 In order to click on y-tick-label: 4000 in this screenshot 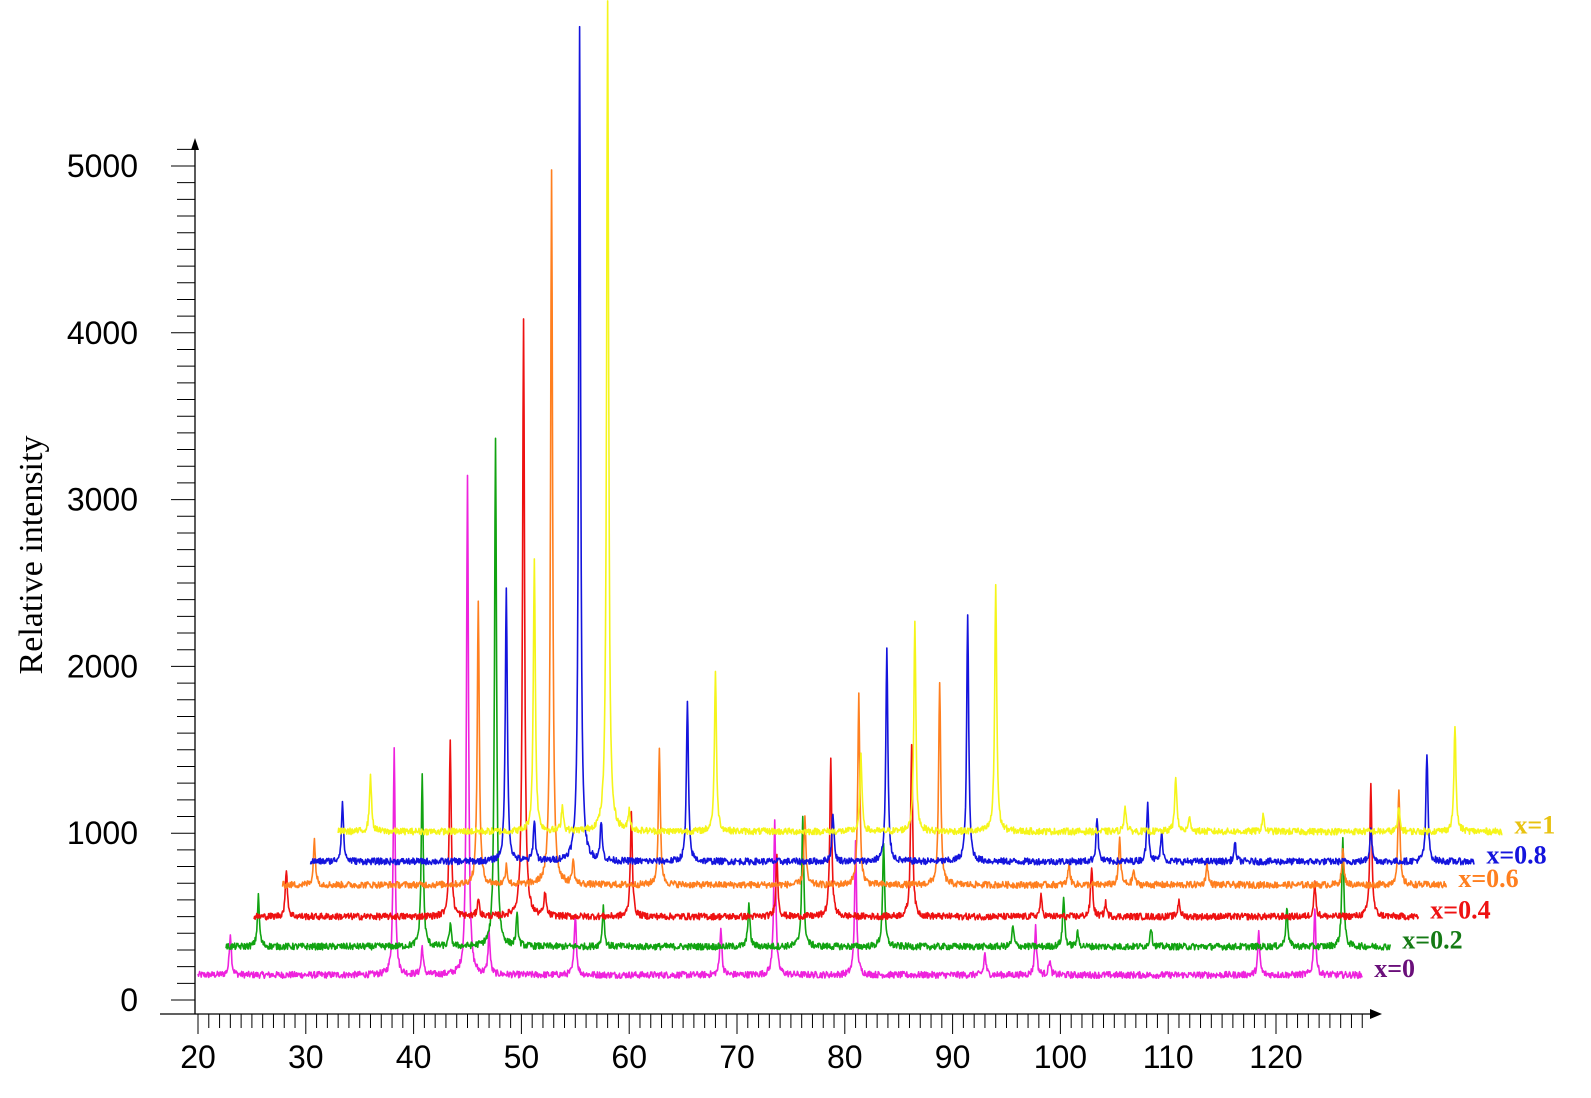, I will do `click(102, 333)`.